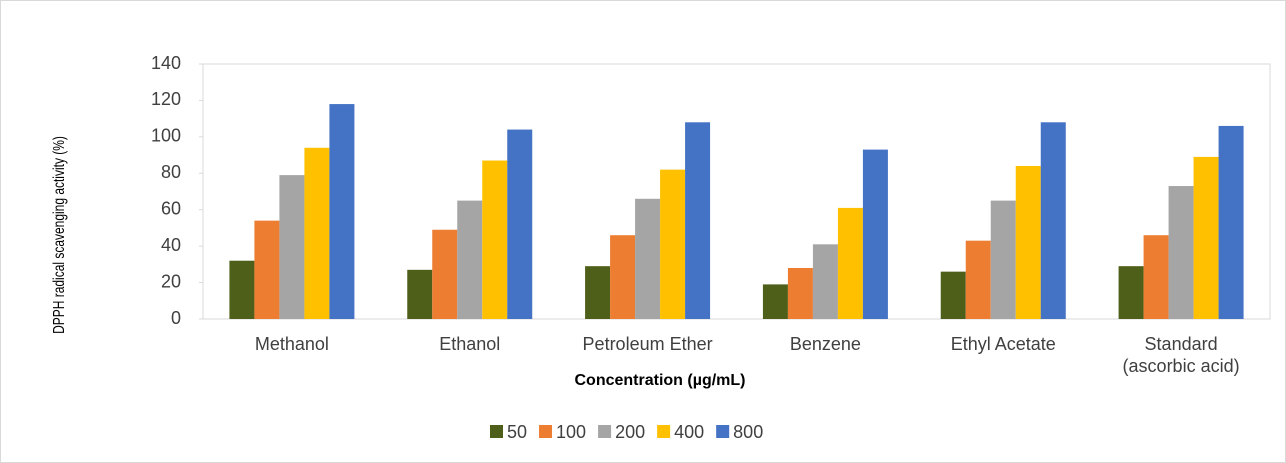 Image resolution: width=1286 pixels, height=463 pixels. I want to click on y-tick-label: 0, so click(176, 318).